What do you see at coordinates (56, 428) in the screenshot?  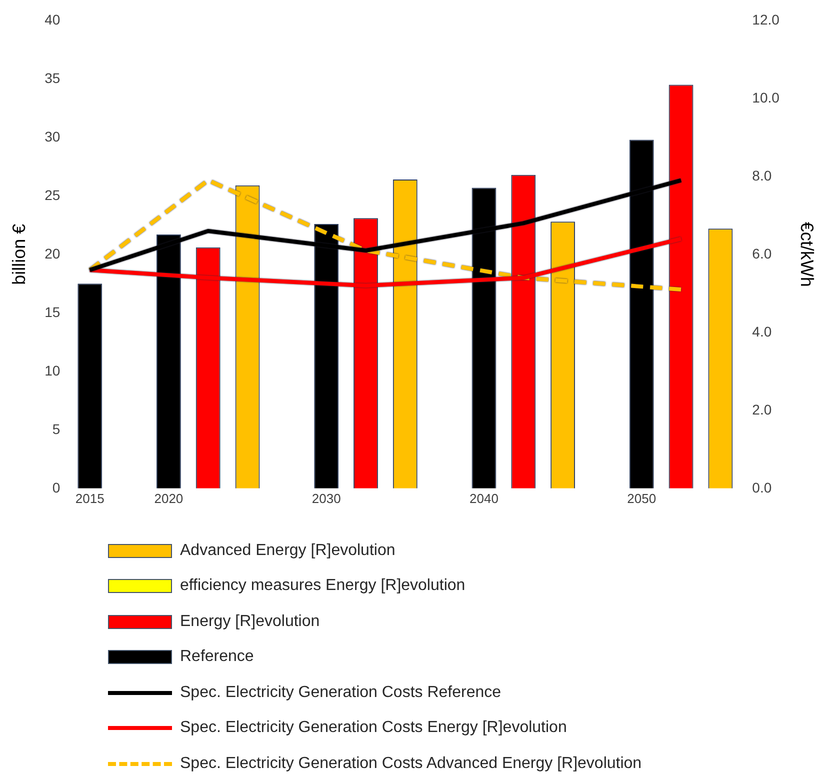 I see `y-tick-label: 5` at bounding box center [56, 428].